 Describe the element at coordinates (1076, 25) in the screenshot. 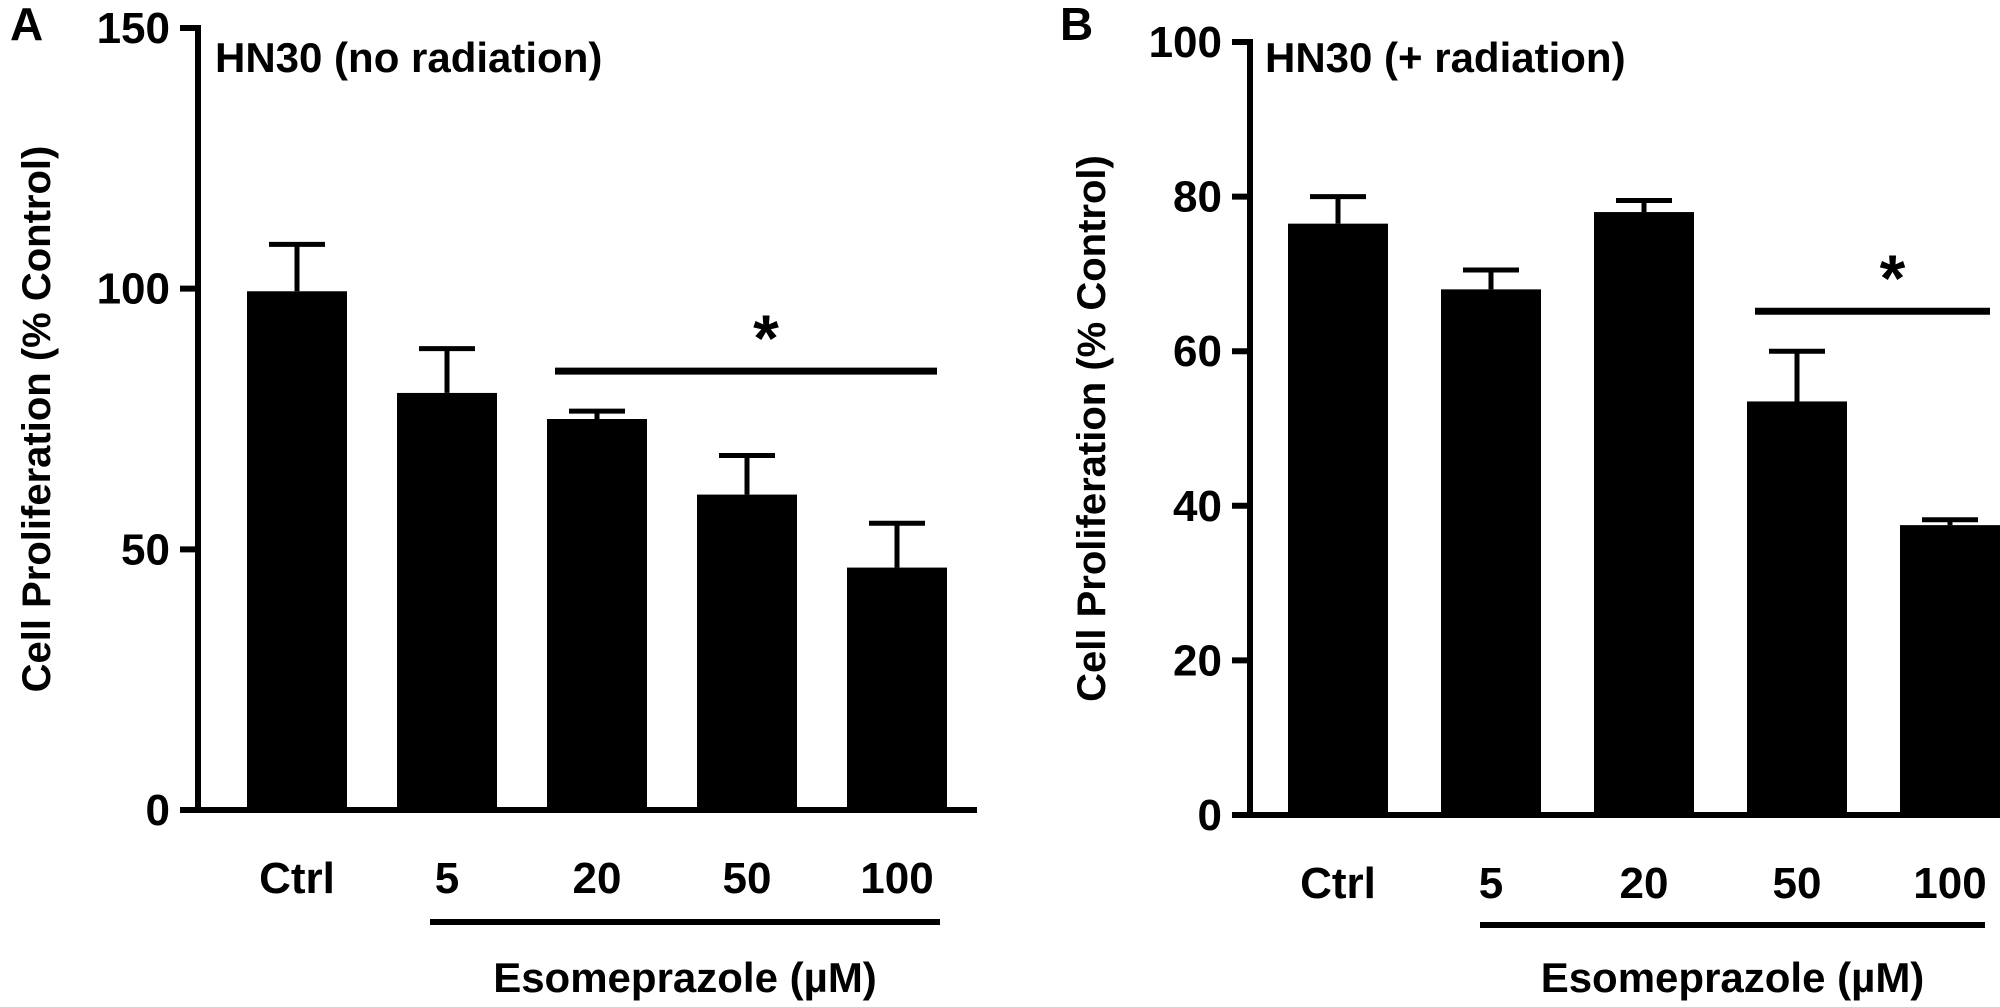

I see `panel-letter: B` at that location.